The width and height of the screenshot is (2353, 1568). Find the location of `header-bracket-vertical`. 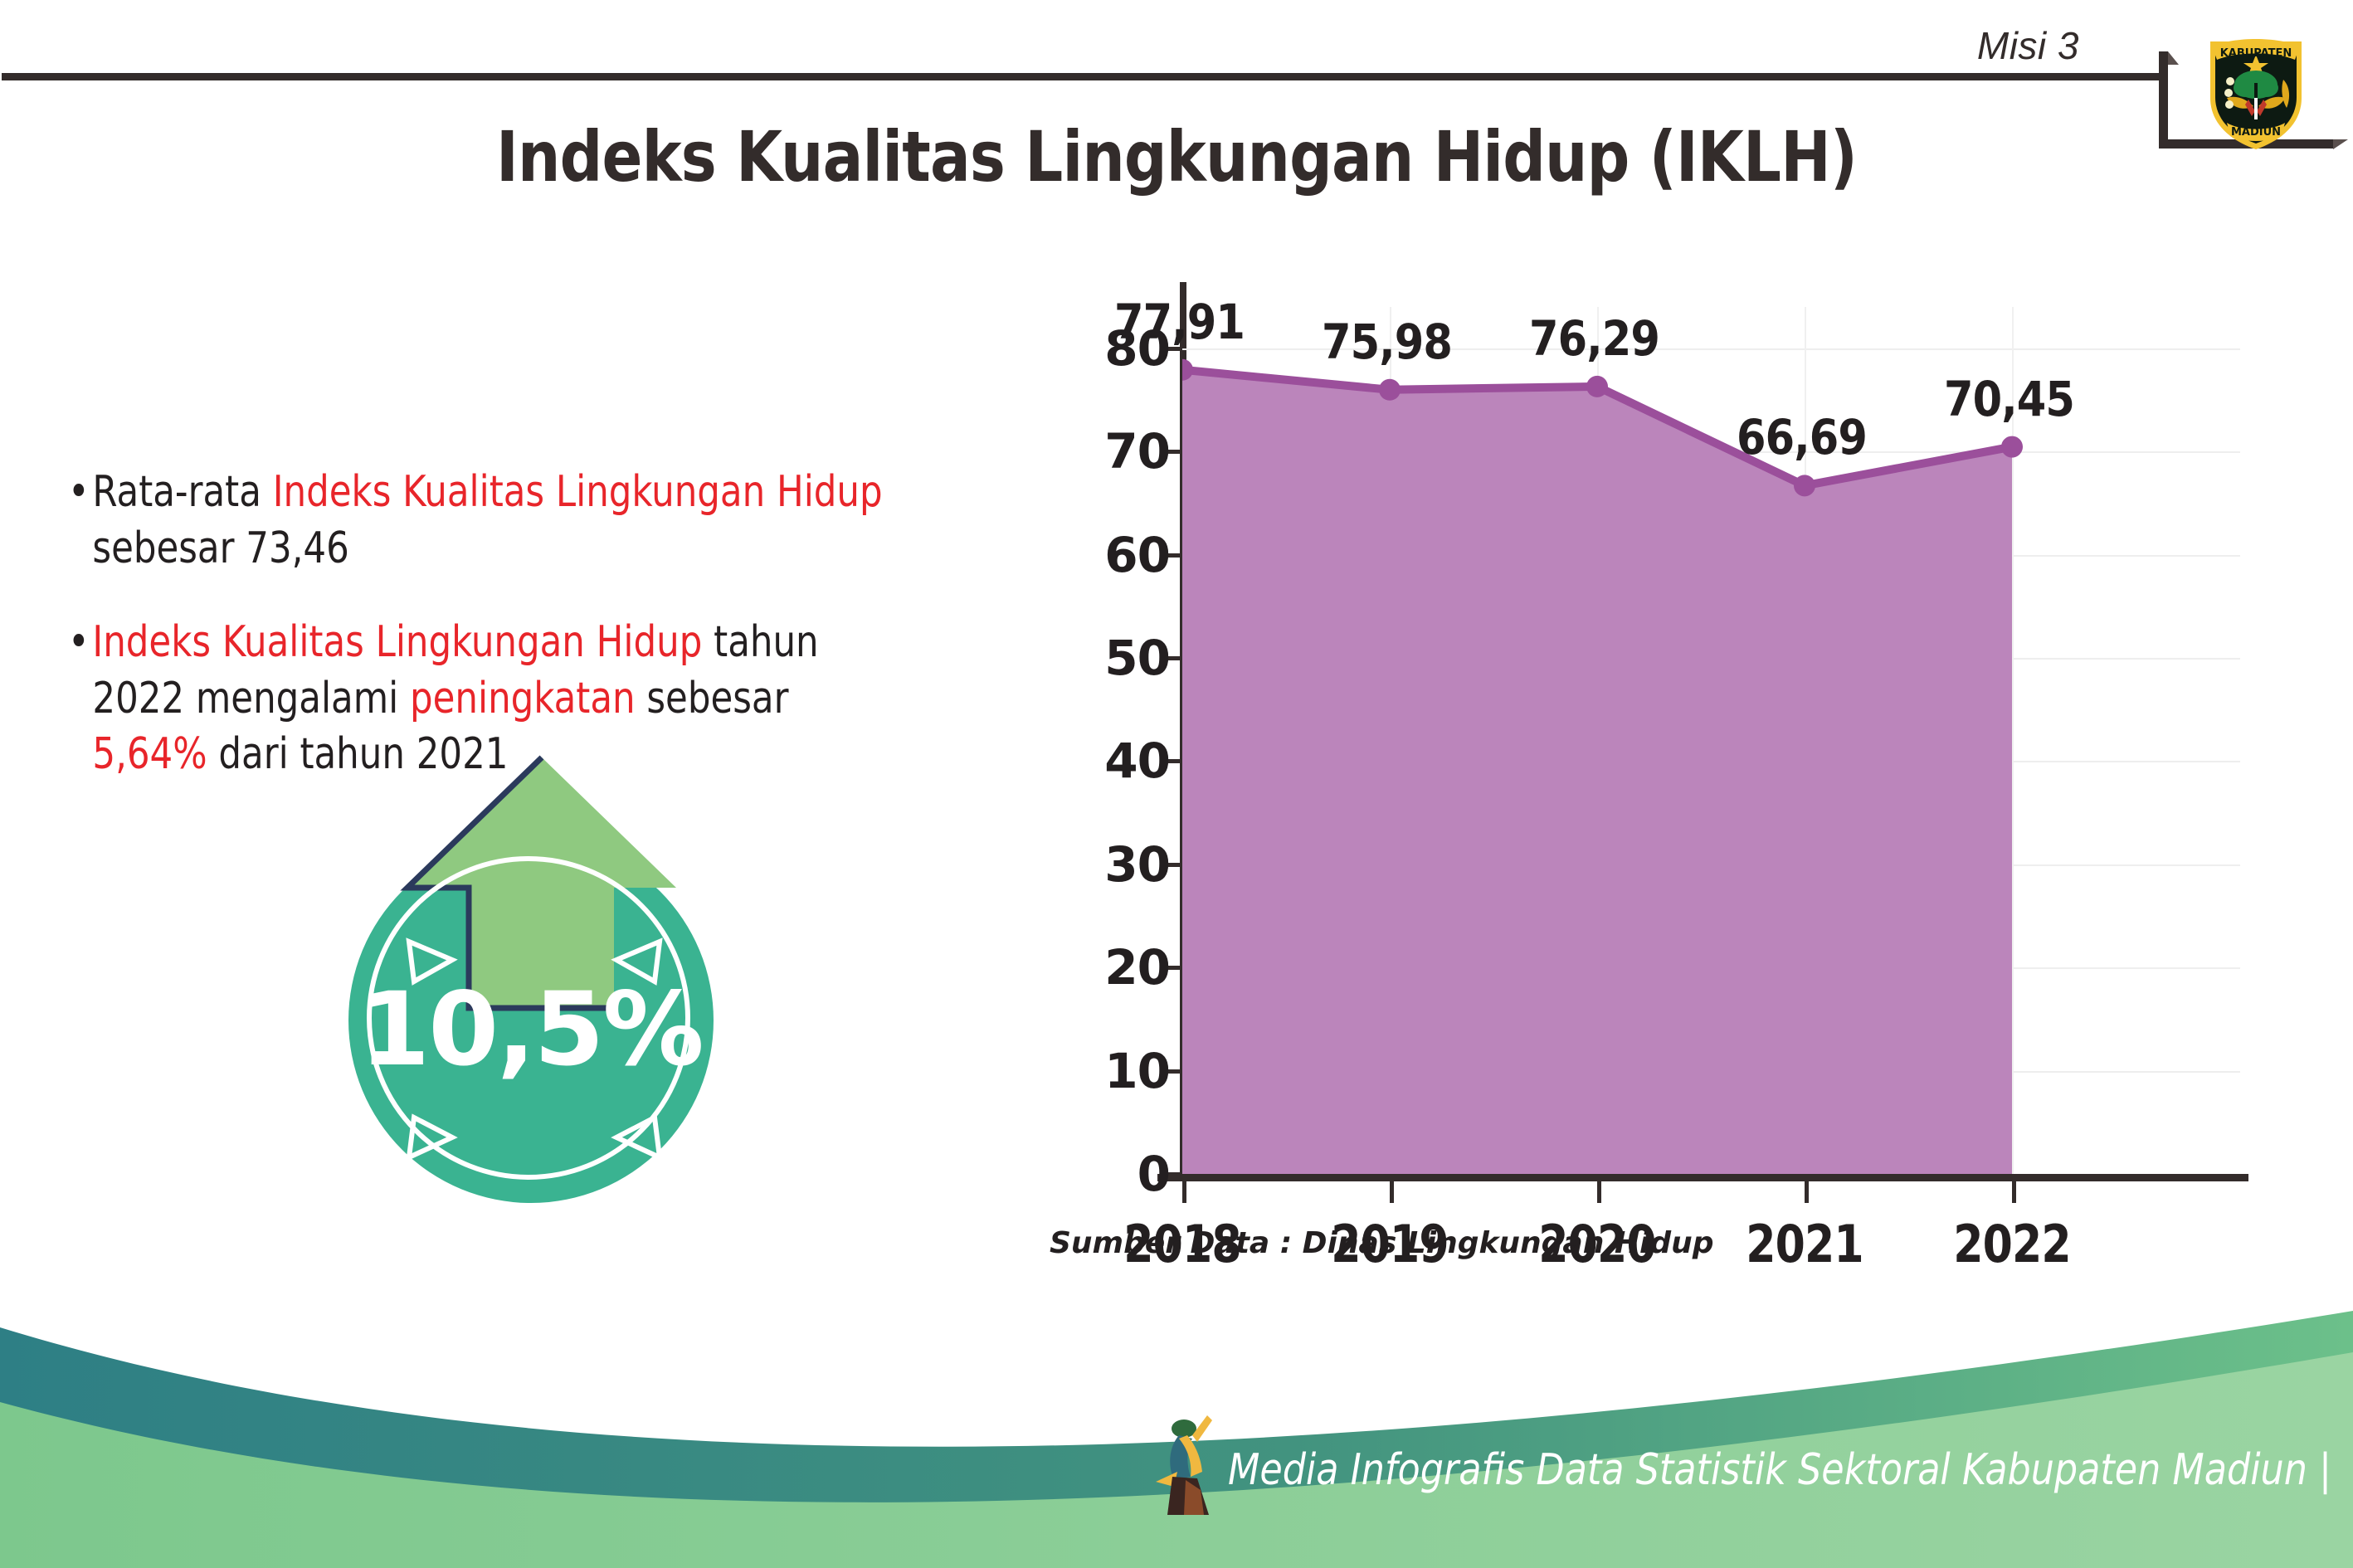

header-bracket-vertical is located at coordinates (2169, 99).